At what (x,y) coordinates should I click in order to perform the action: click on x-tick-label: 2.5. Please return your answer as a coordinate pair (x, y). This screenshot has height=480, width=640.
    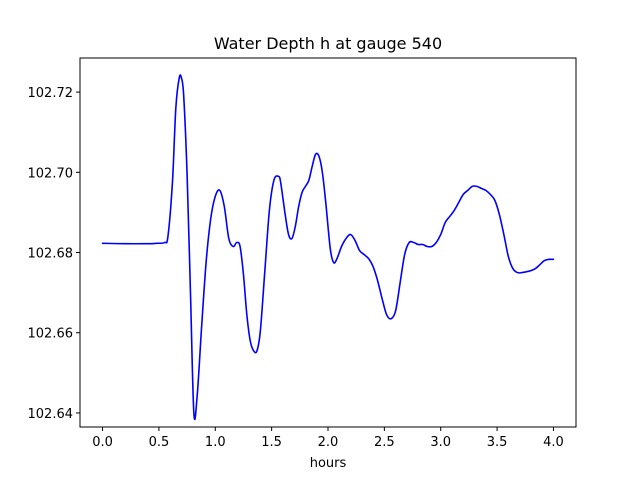
    Looking at the image, I should click on (384, 442).